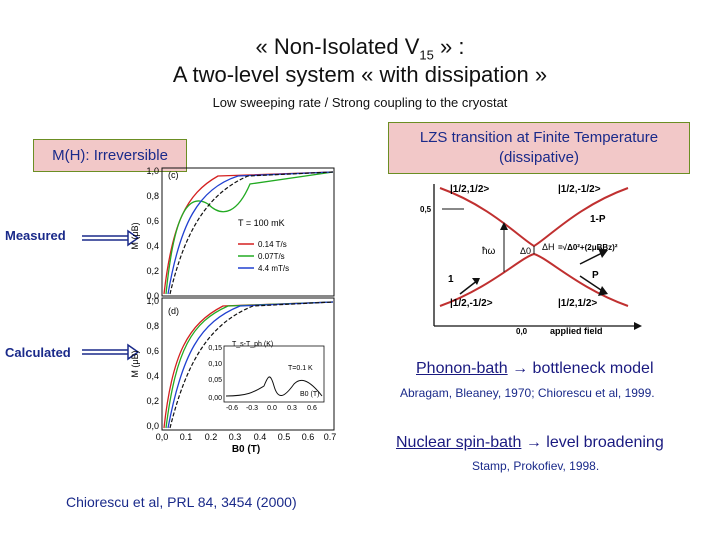  I want to click on top-temperature: T = 100 mK, so click(261, 223).